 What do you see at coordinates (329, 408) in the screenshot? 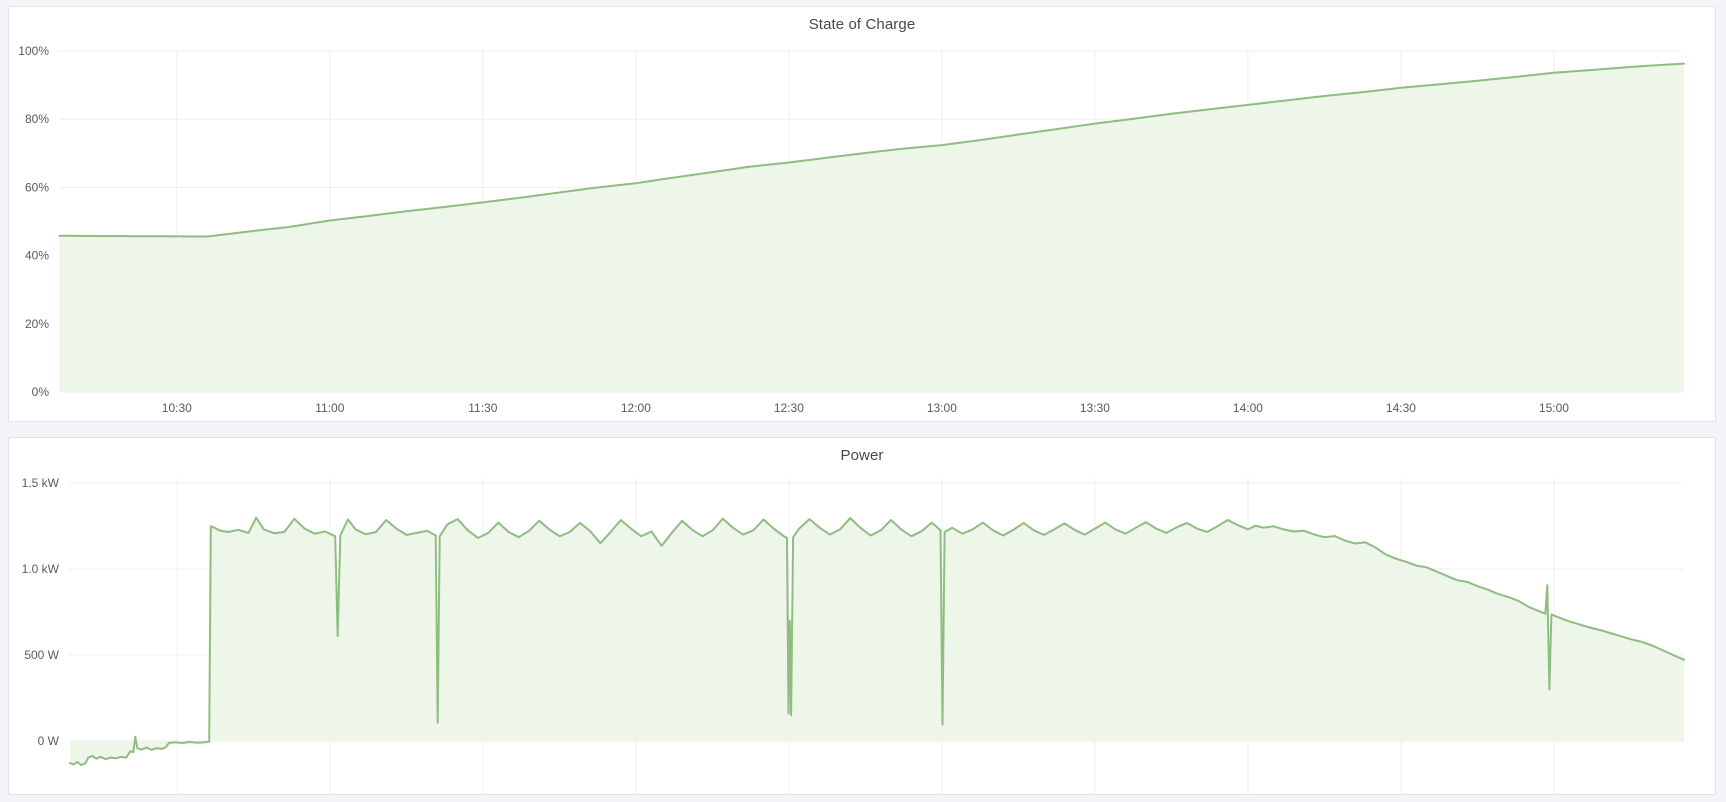
I see `x-tick-label: 11:00` at bounding box center [329, 408].